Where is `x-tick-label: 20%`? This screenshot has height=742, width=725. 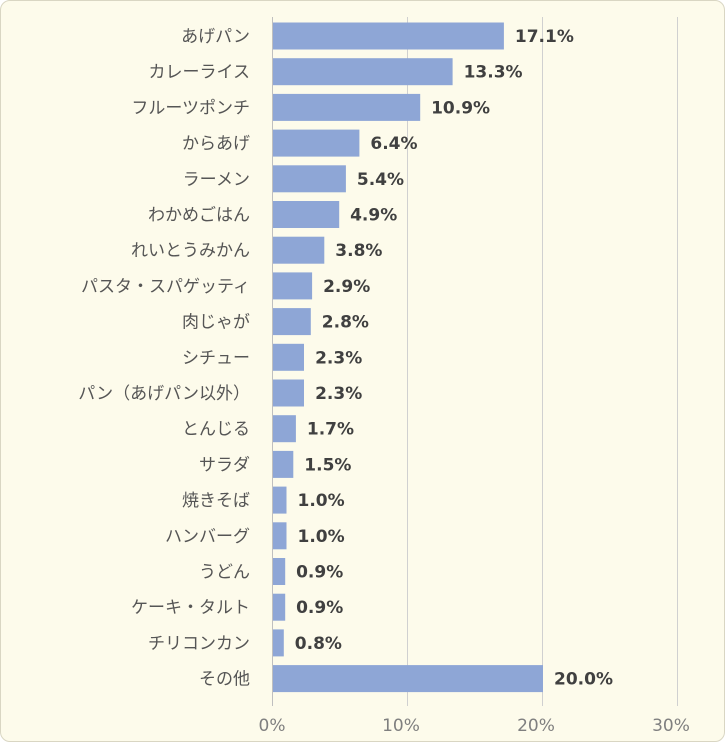 x-tick-label: 20% is located at coordinates (536, 726).